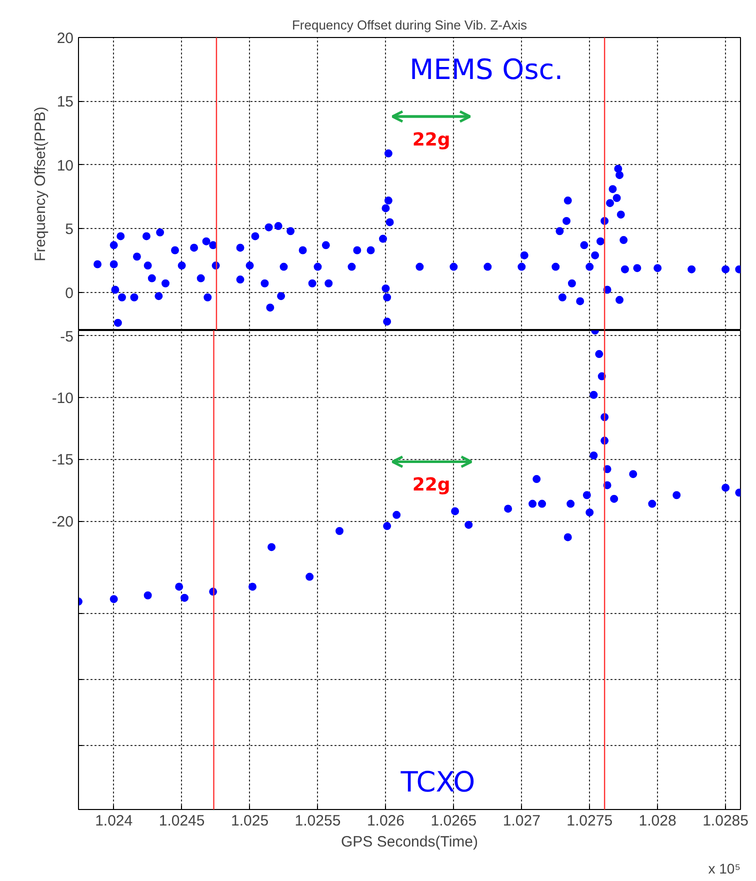 The width and height of the screenshot is (756, 881). Describe the element at coordinates (409, 842) in the screenshot. I see `x-axis-title: GPS Seconds(Time)` at that location.